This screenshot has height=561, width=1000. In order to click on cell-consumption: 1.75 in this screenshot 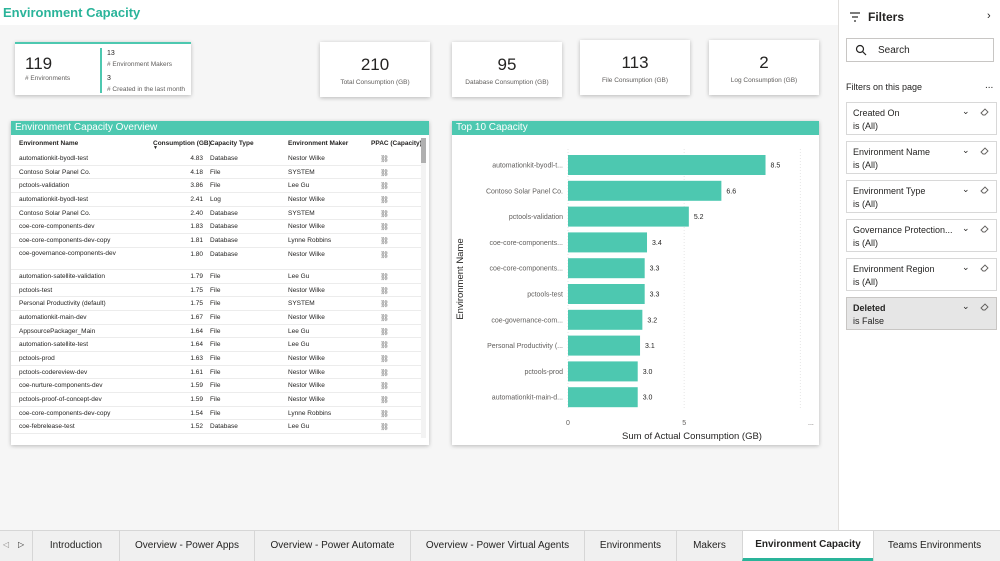, I will do `click(196, 290)`.